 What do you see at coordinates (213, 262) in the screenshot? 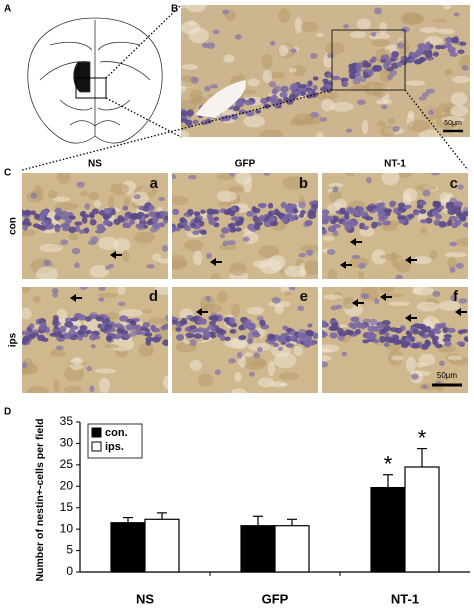
I see `arrow-head` at bounding box center [213, 262].